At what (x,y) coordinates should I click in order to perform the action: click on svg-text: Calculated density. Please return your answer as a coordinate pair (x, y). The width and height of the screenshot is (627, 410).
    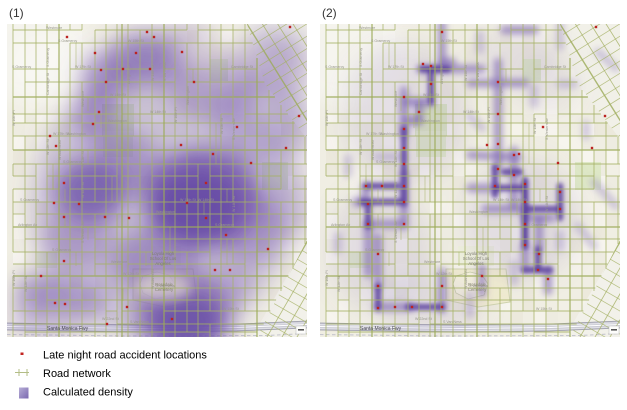
    Looking at the image, I should click on (88, 393).